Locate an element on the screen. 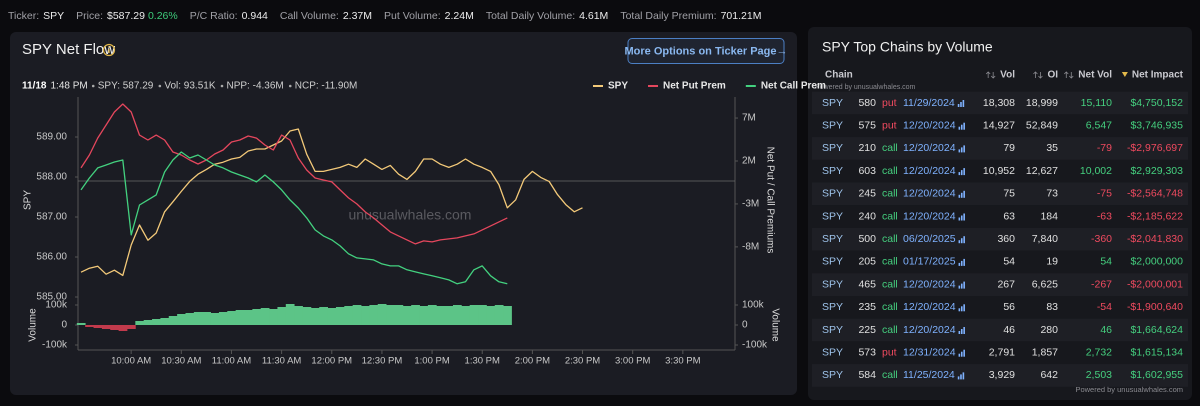 The width and height of the screenshot is (1200, 406). tick-label: 7M is located at coordinates (749, 118).